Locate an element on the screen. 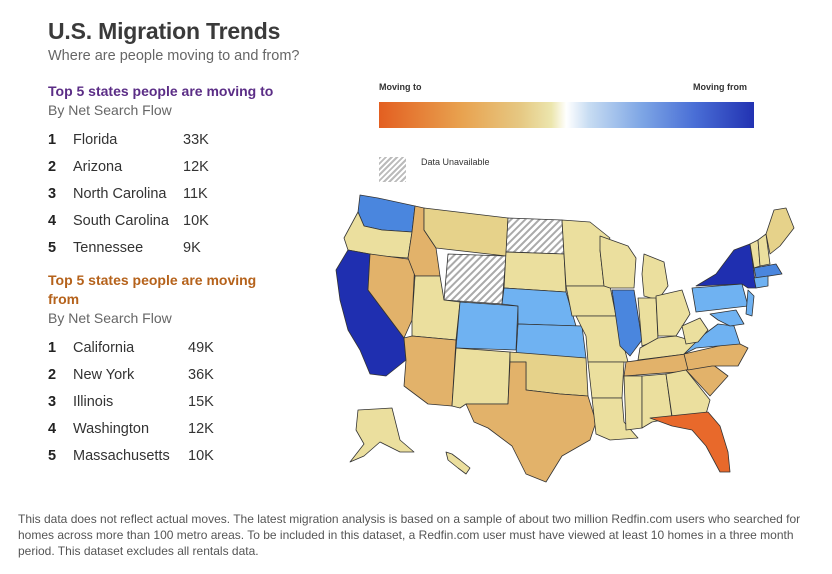 The height and width of the screenshot is (574, 832). state-illinois is located at coordinates (627, 323).